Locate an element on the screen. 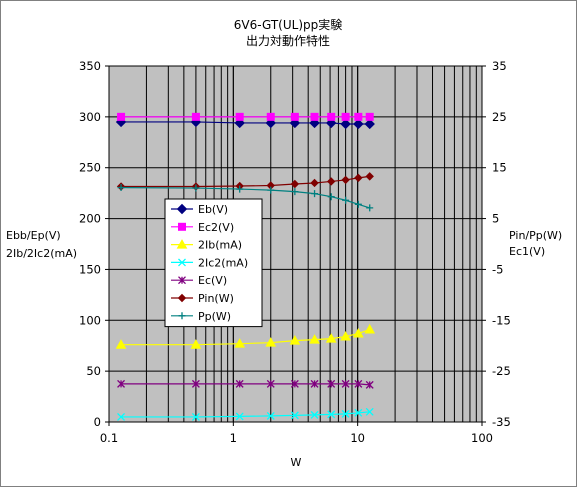 This screenshot has width=577, height=487. y-left-tick-label: 150 is located at coordinates (90, 269).